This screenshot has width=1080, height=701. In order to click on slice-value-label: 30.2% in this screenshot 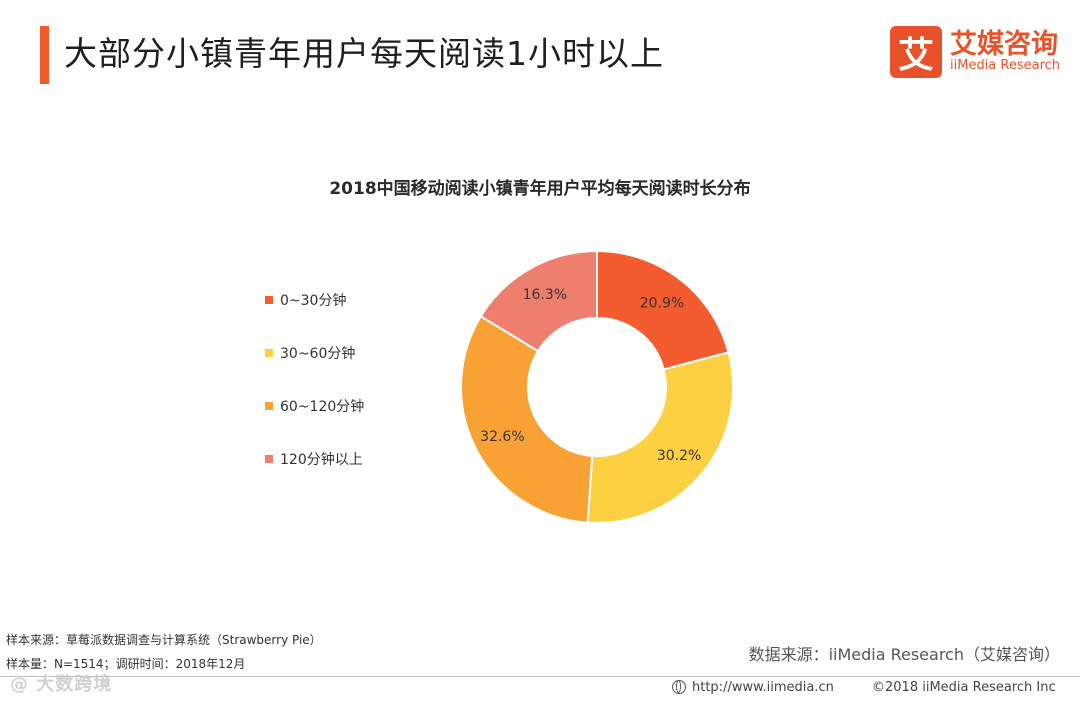, I will do `click(679, 456)`.